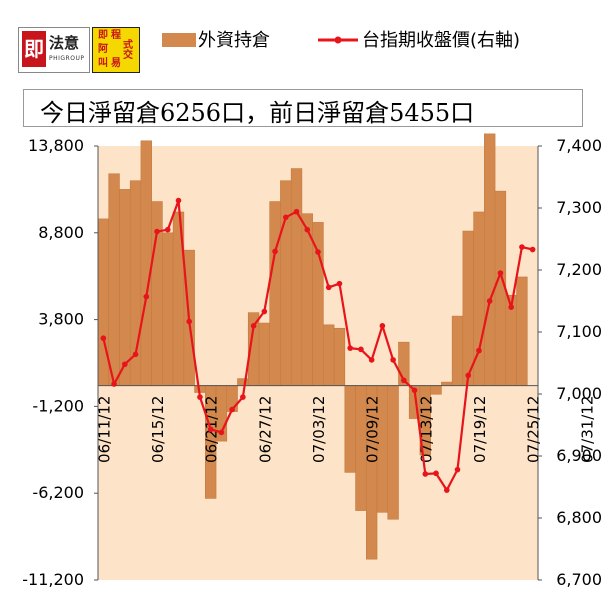  I want to click on headline-box: 今日淨留倉6256口，前日淨留倉5455口, so click(303, 108).